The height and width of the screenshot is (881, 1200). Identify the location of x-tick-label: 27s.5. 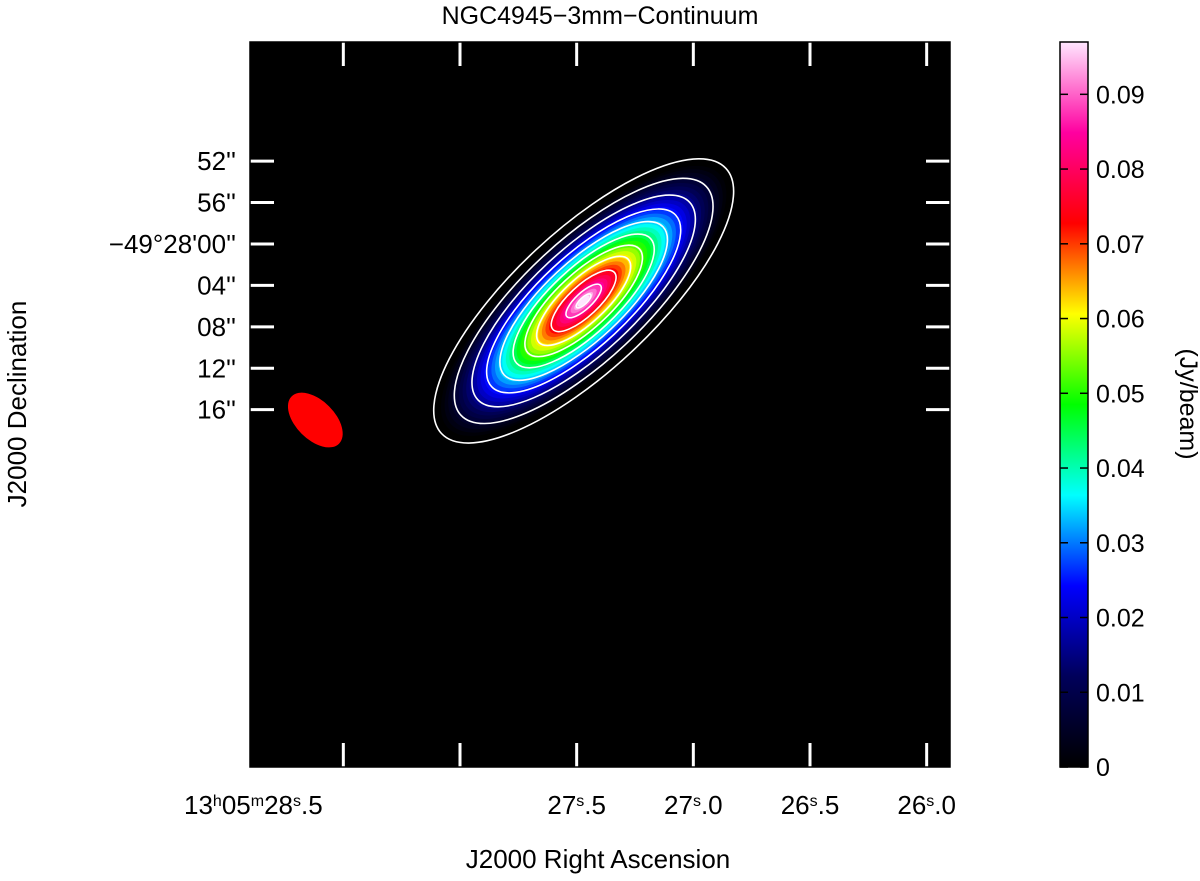
(576, 805).